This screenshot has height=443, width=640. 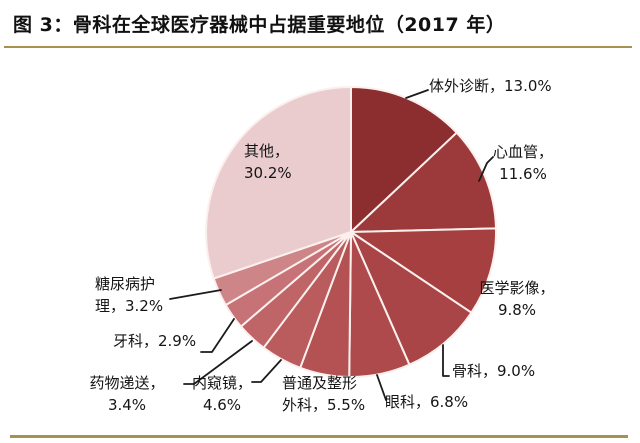 I want to click on pie-label-心血管: 心血管， 11.6%, so click(x=523, y=163).